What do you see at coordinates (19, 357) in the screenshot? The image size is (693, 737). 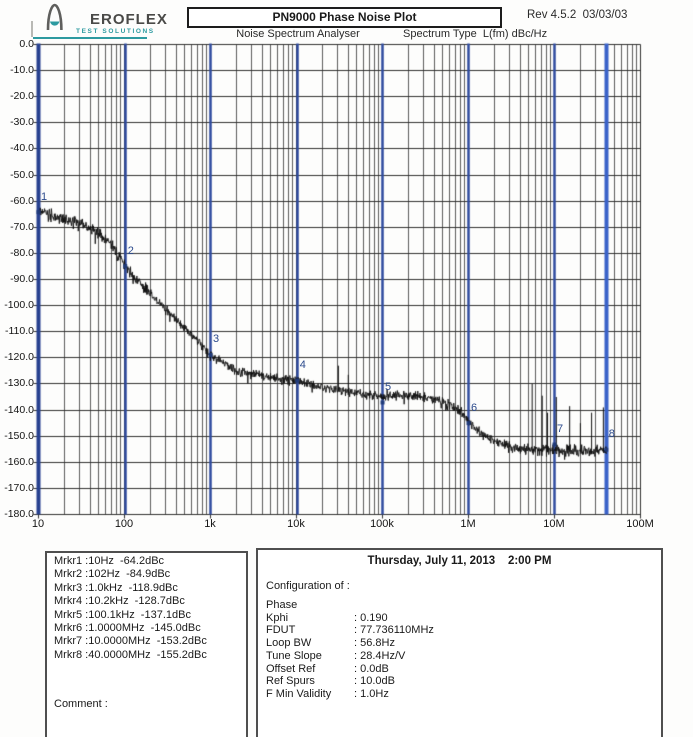 I see `y-tick-label: -120.0` at bounding box center [19, 357].